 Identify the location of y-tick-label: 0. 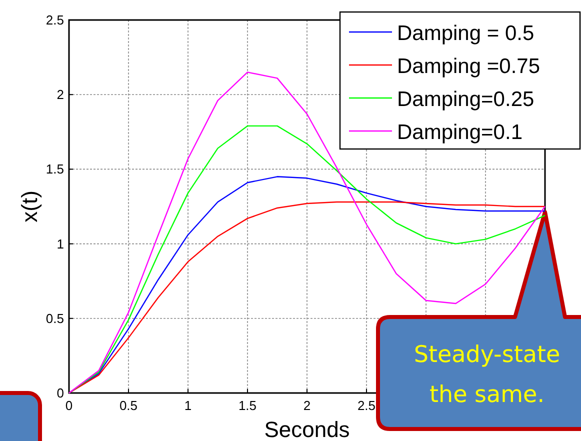
(60, 393).